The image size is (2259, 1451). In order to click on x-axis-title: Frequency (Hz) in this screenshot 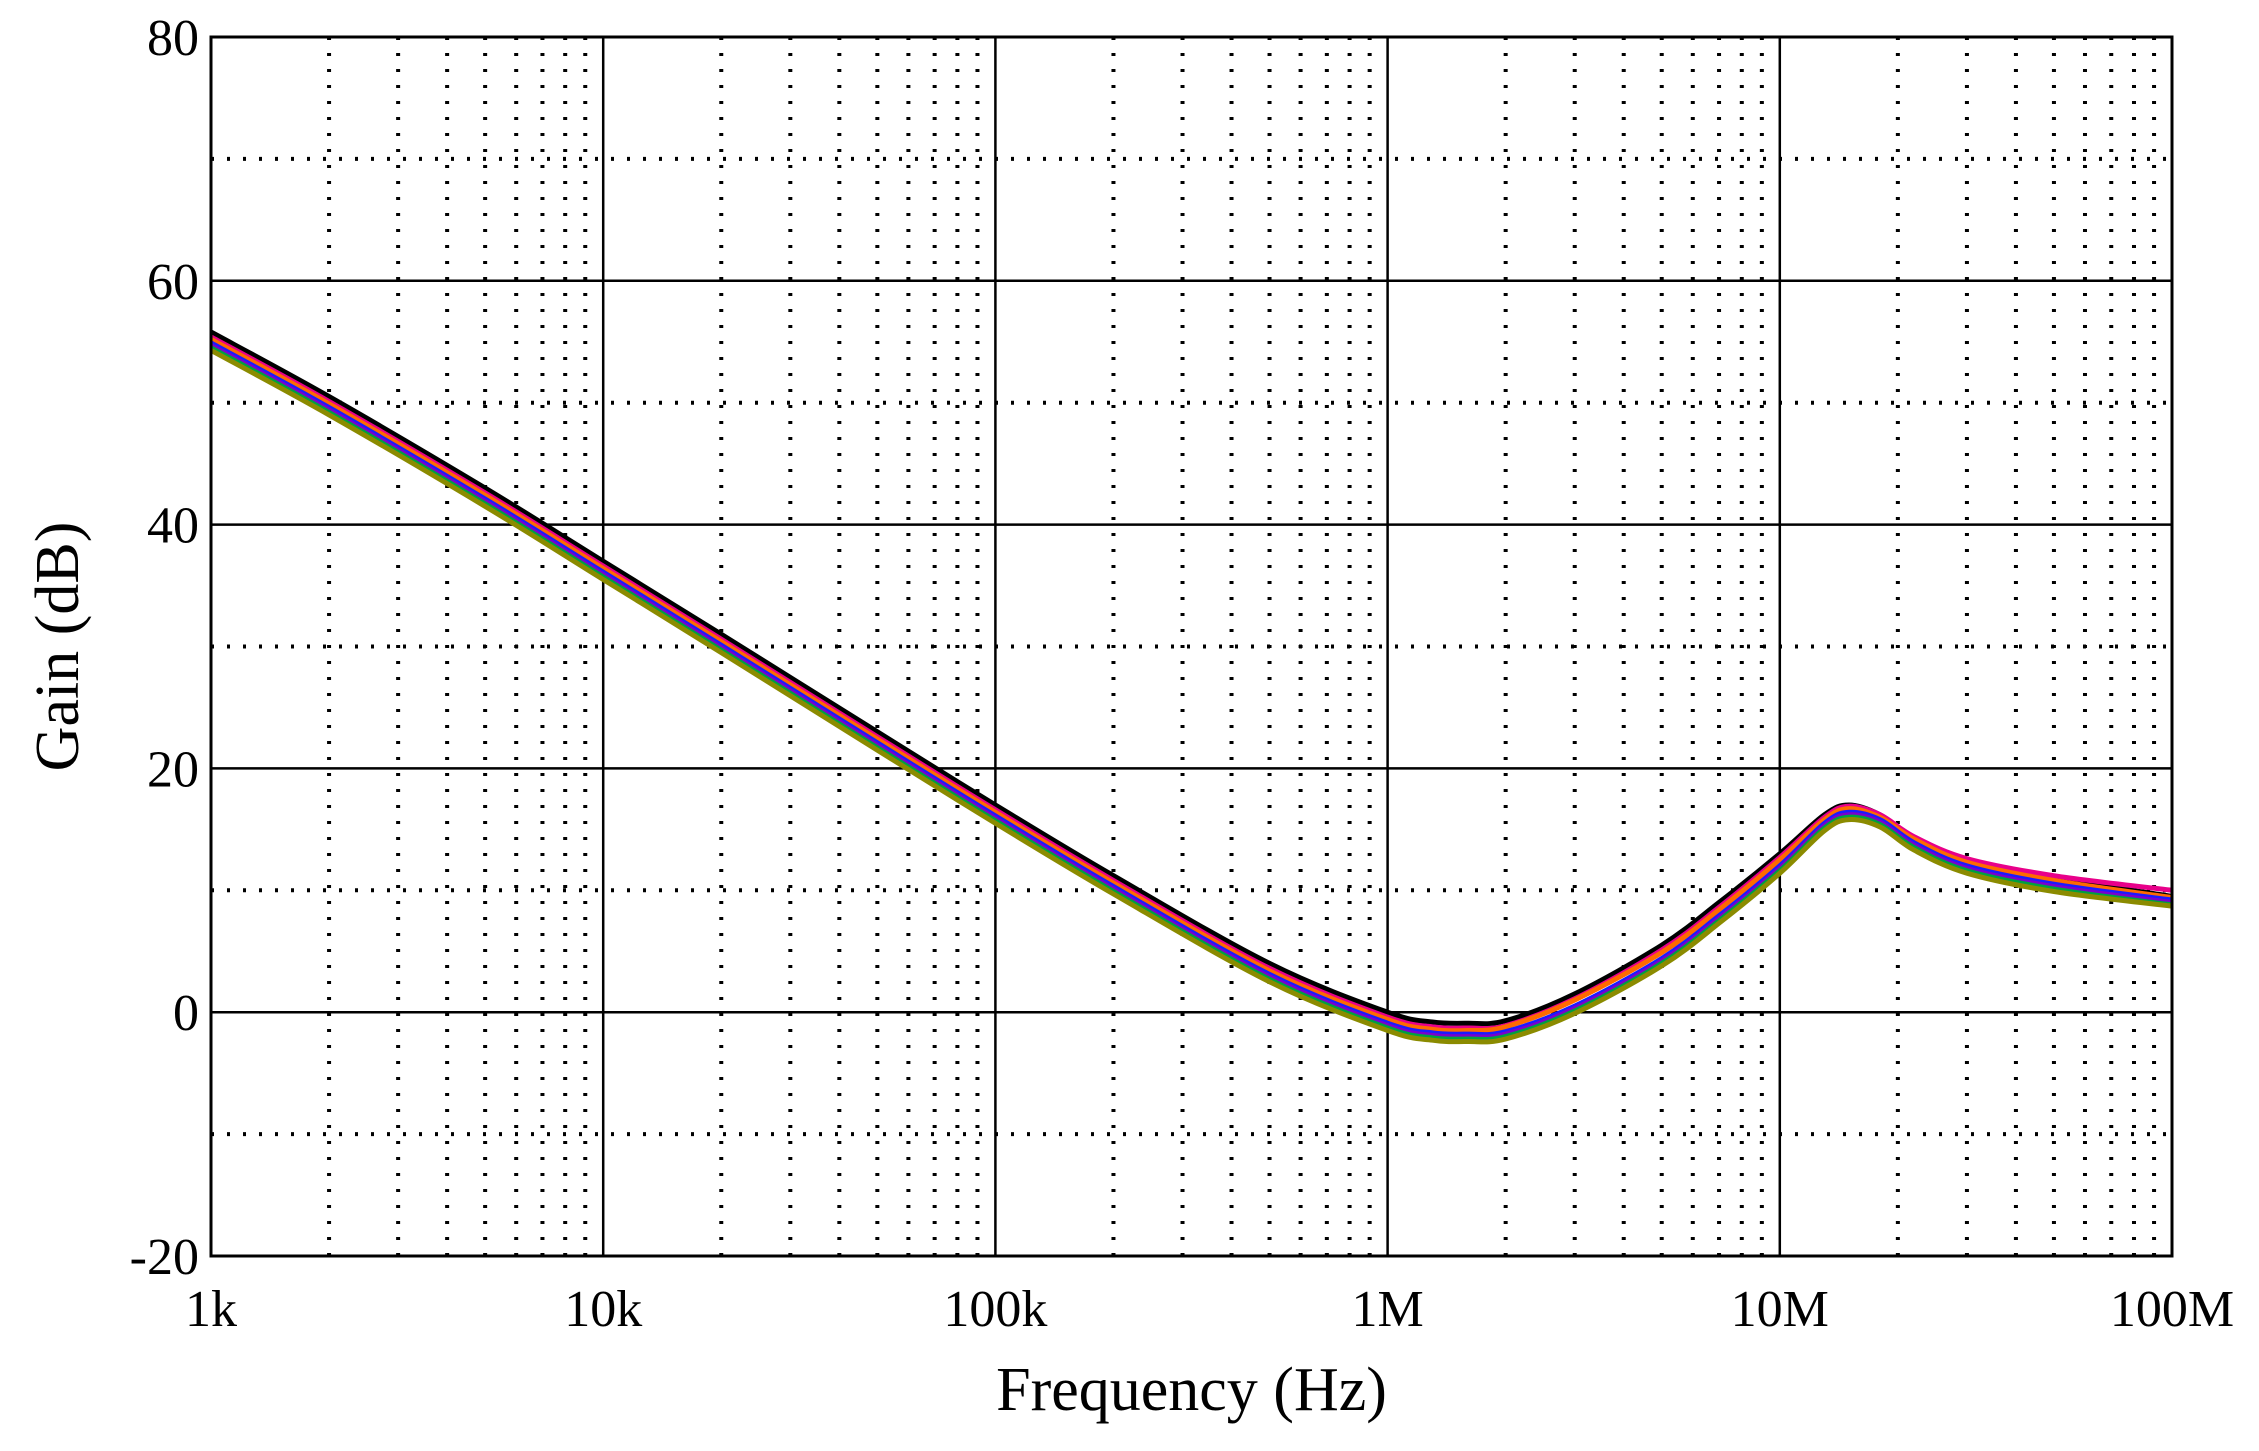, I will do `click(1191, 1390)`.